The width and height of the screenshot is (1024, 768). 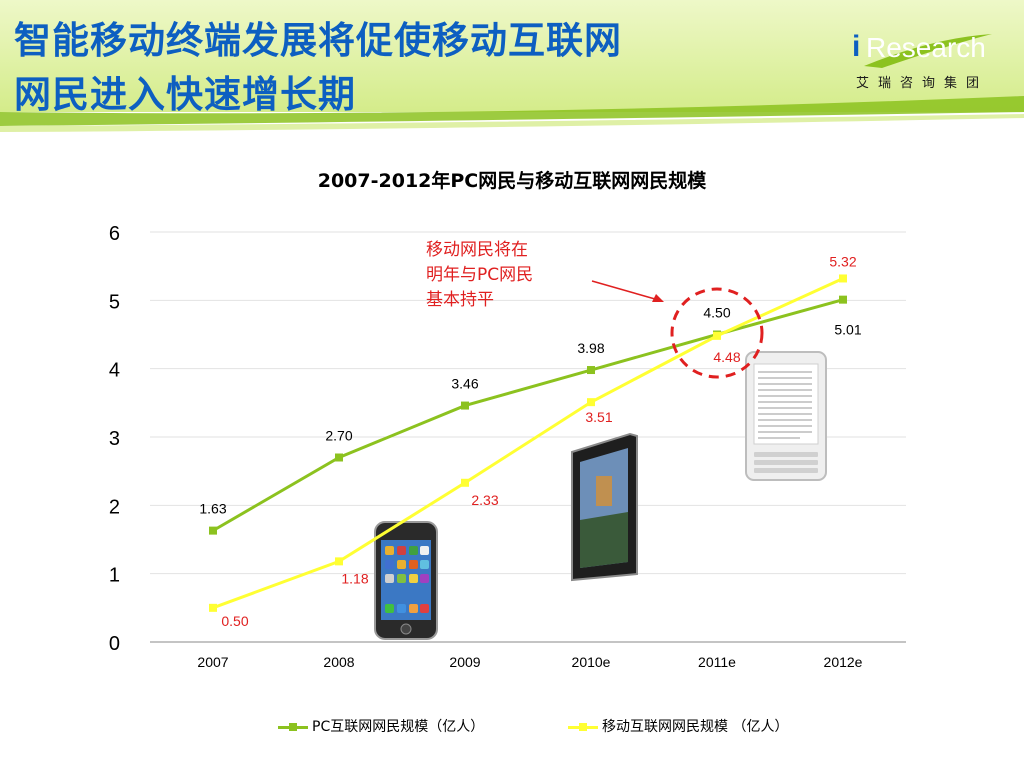 I want to click on slide-title-line-2: 网民进入快速增长期, so click(x=185, y=94).